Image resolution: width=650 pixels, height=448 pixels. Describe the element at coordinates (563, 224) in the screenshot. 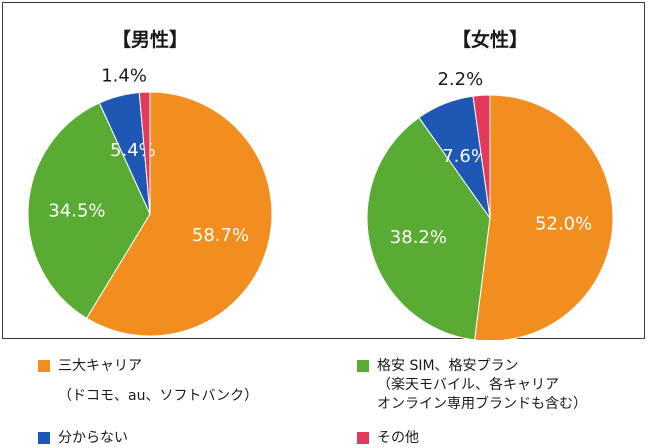

I see `pie-label-female-big-carriers: 52.0%` at that location.